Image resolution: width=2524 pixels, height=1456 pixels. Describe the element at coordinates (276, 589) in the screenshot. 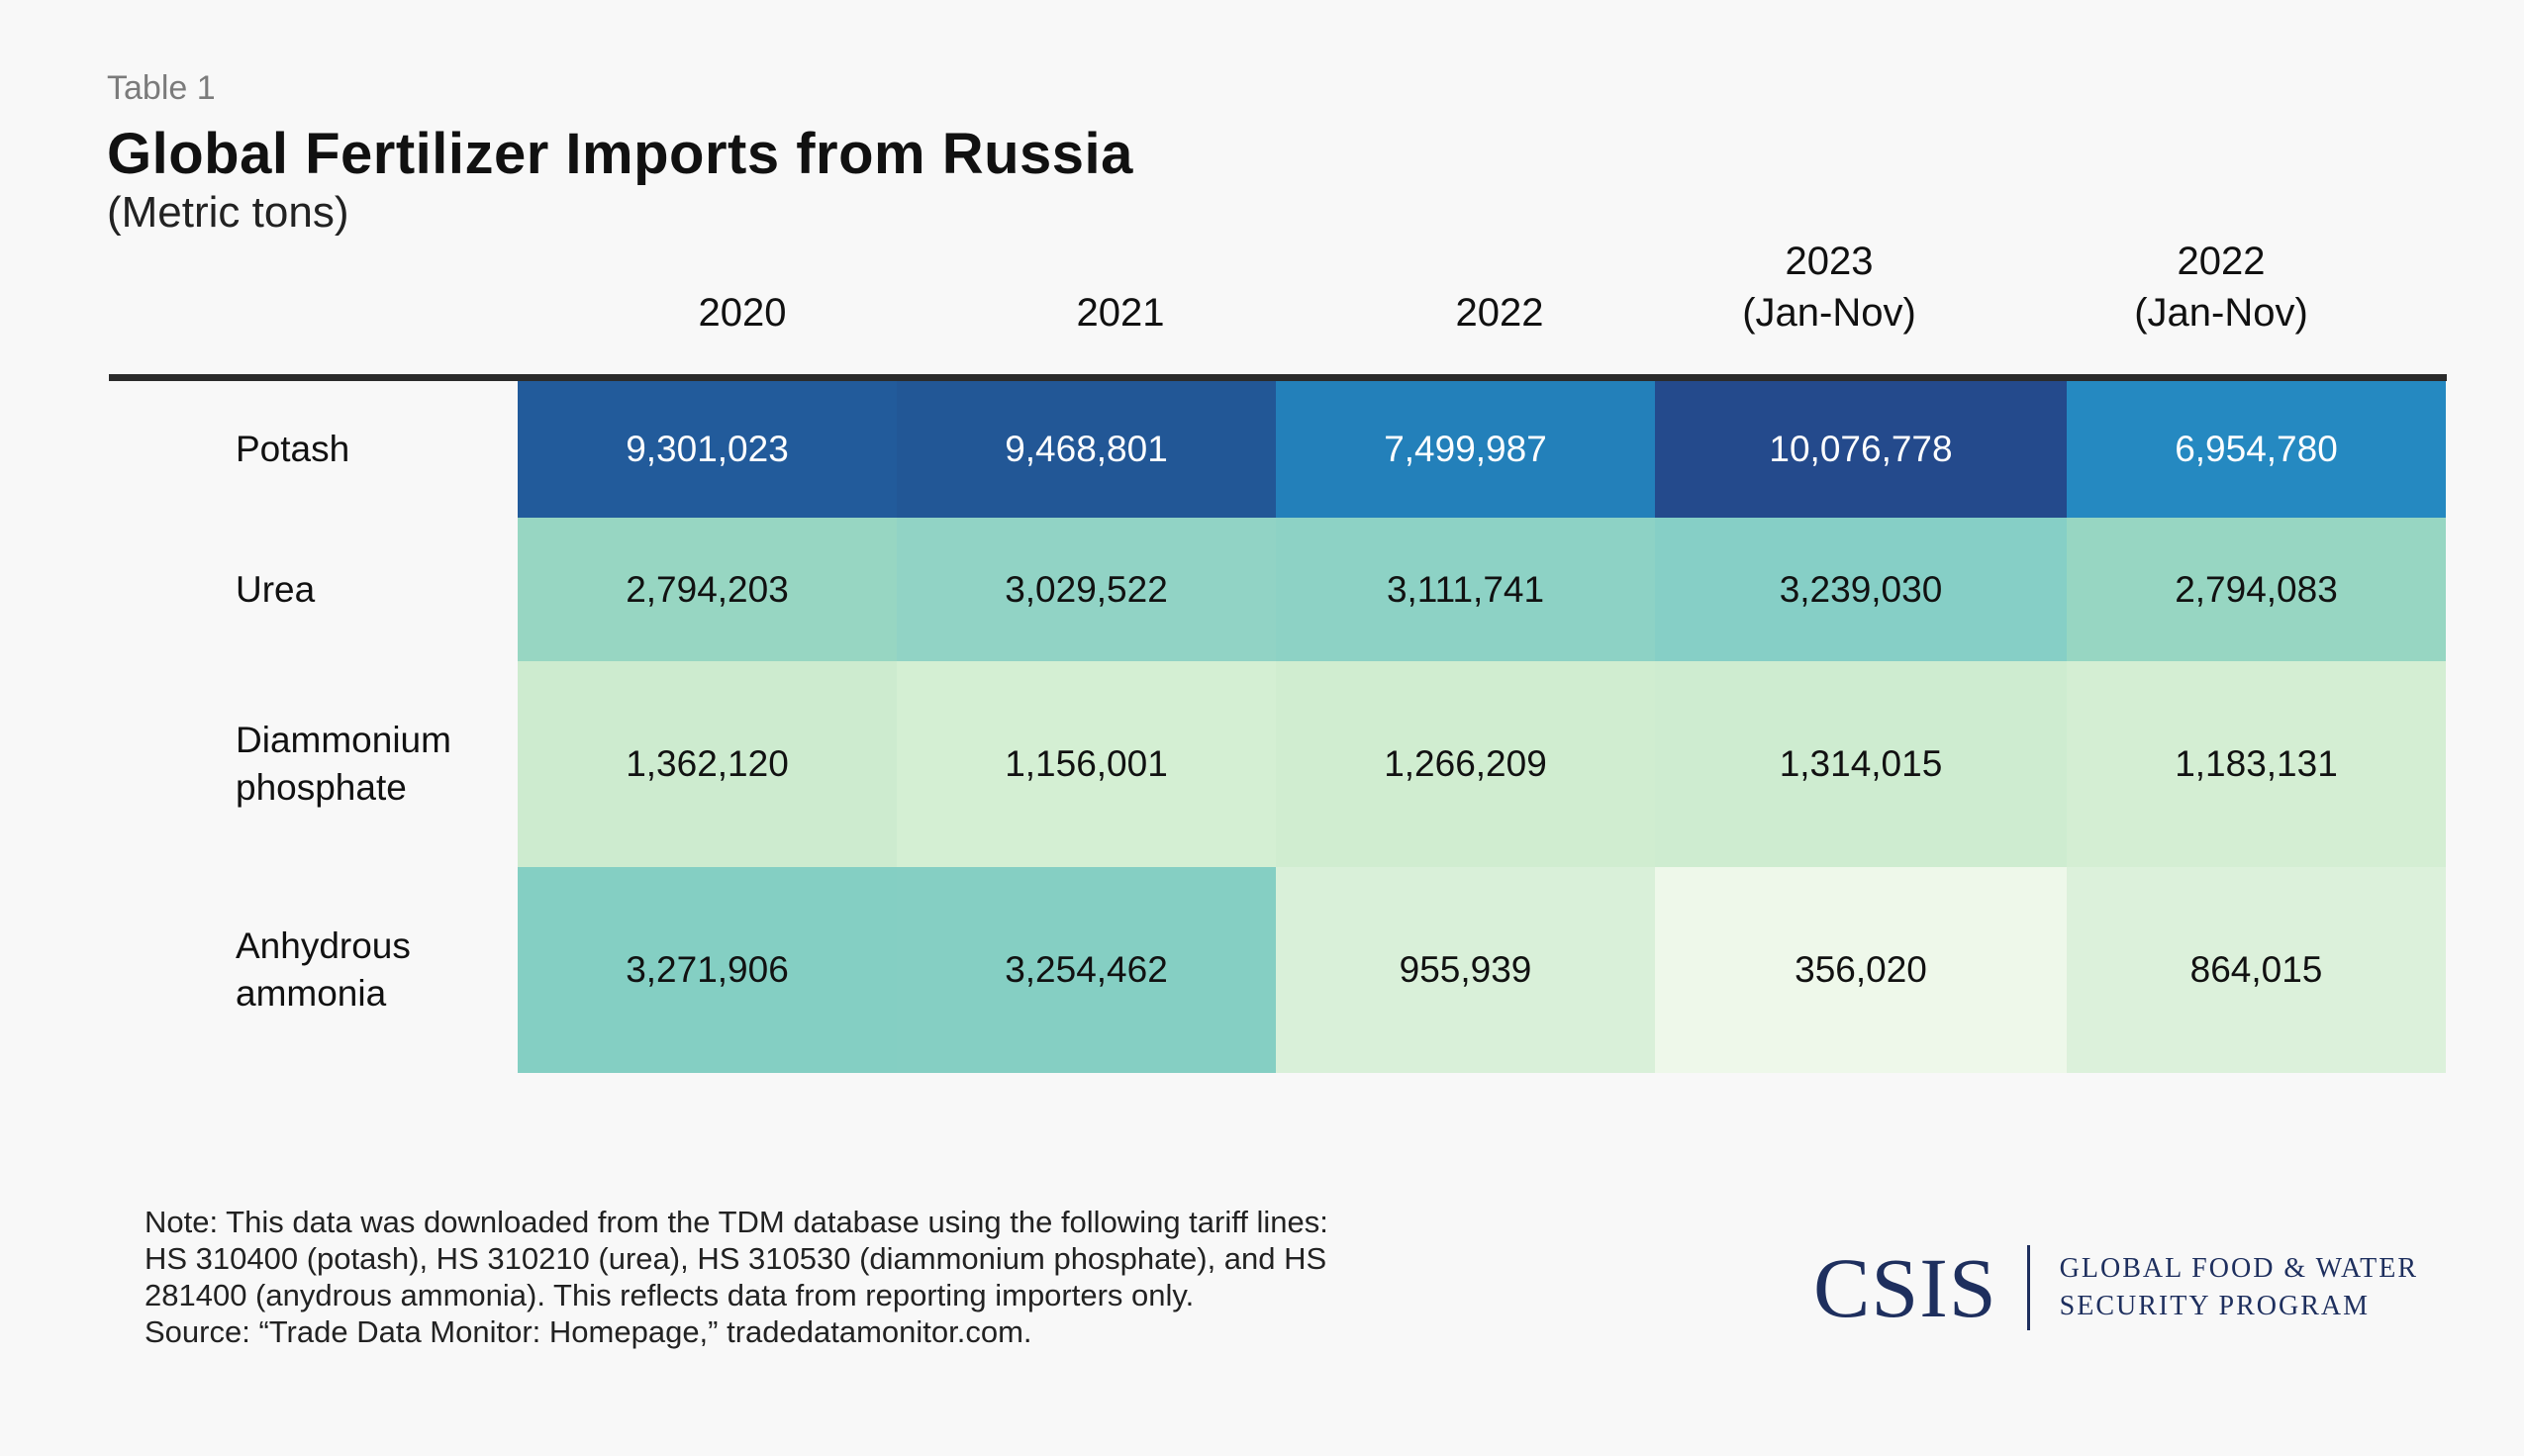

I see `row-label: Urea` at that location.